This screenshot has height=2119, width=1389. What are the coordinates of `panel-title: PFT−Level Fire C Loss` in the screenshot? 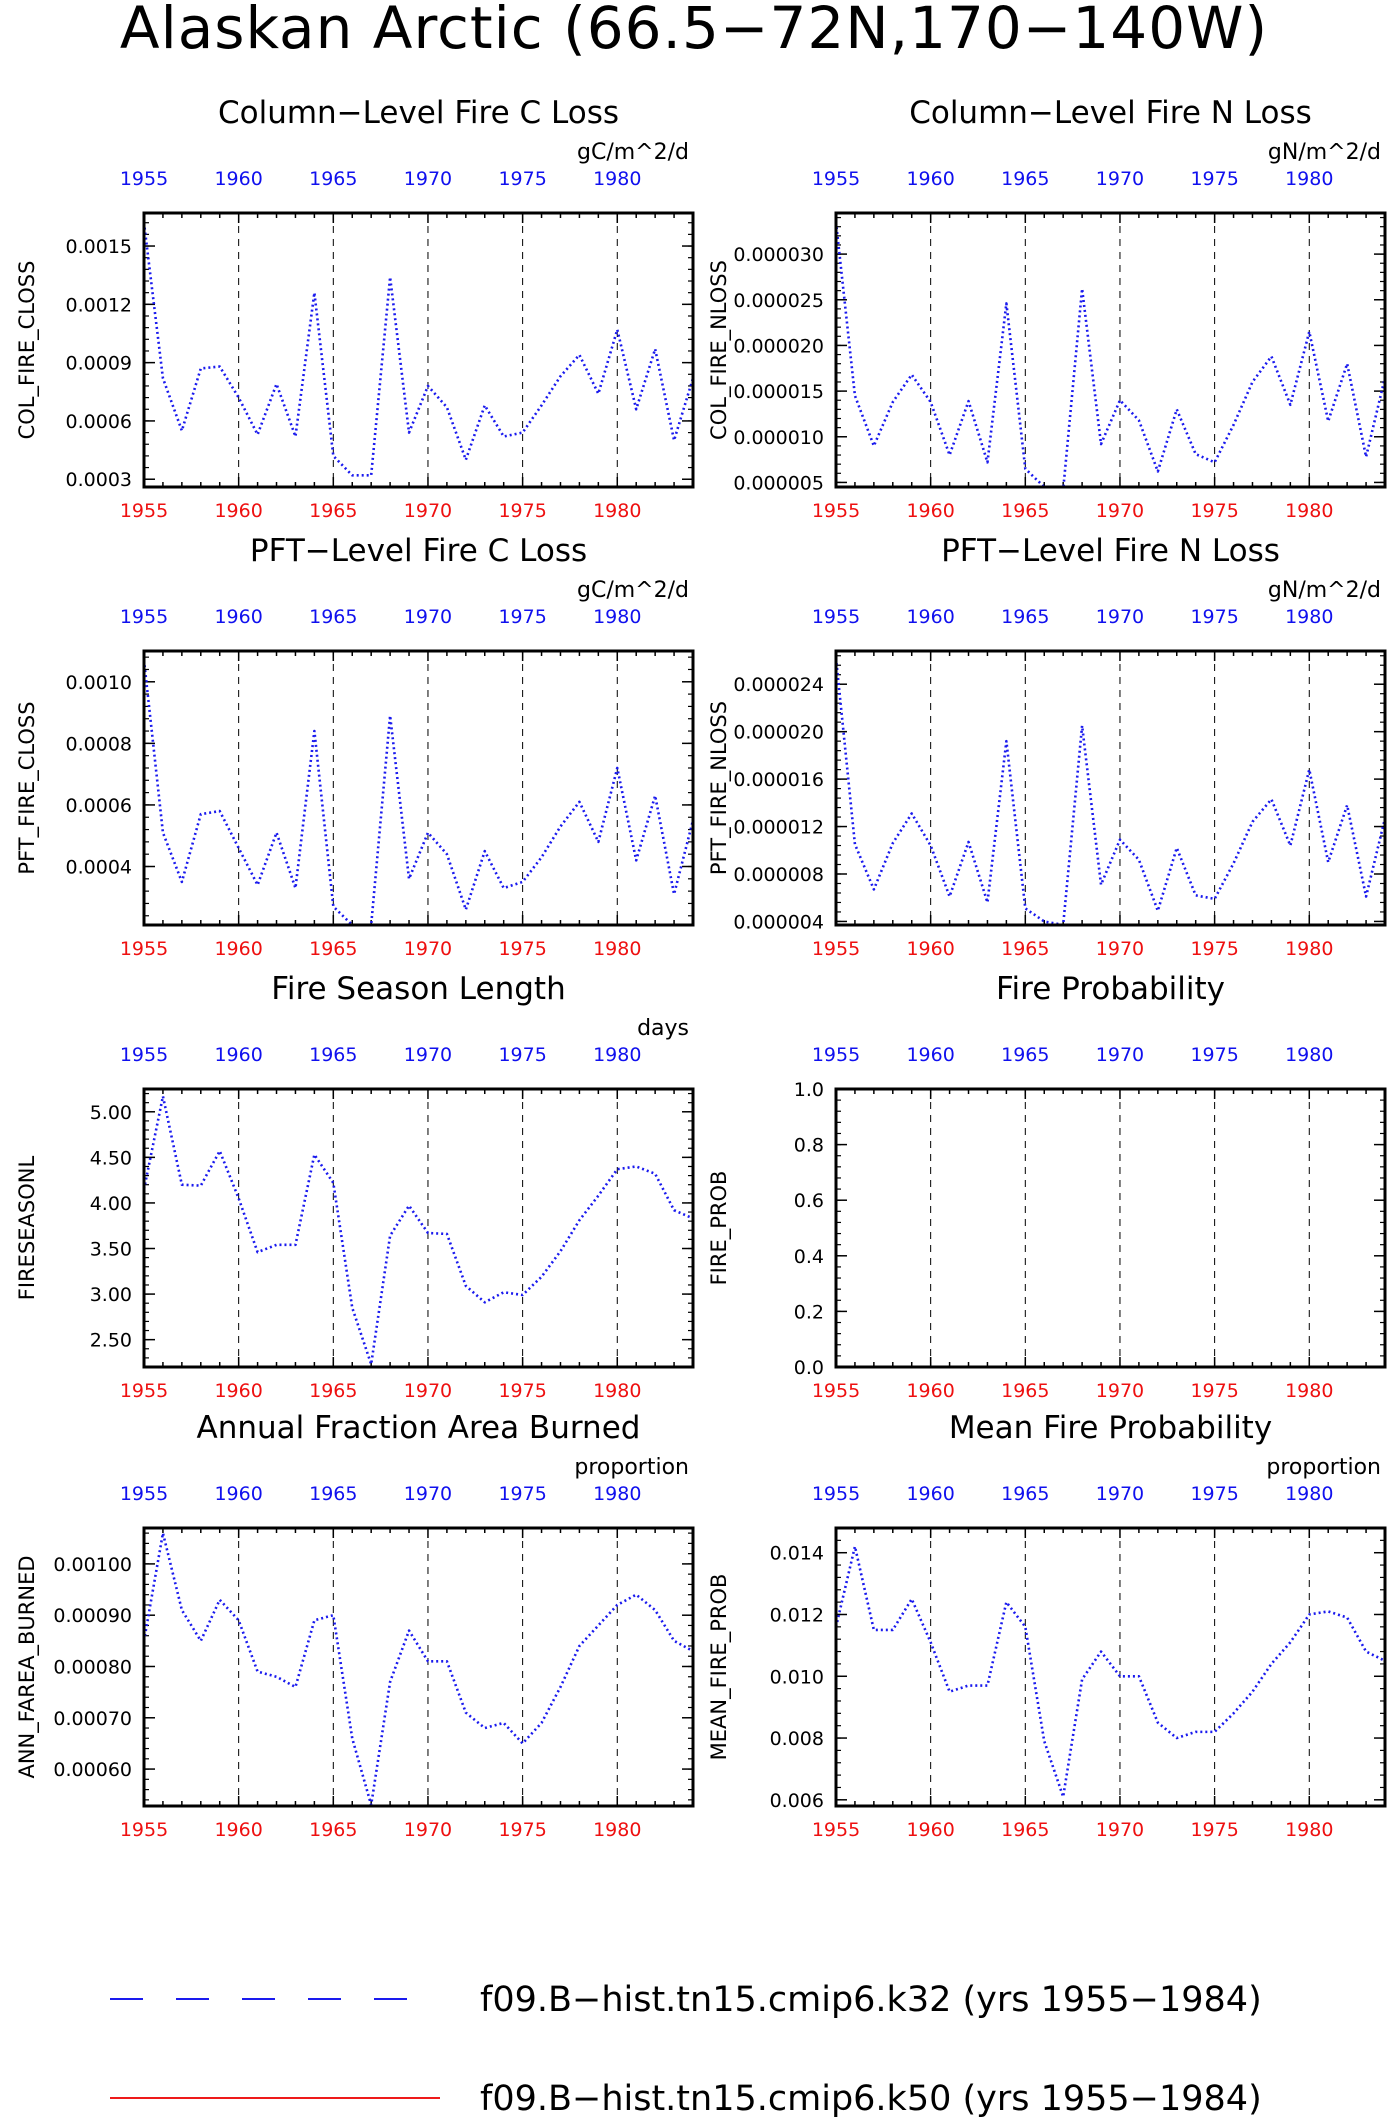 It's located at (418, 551).